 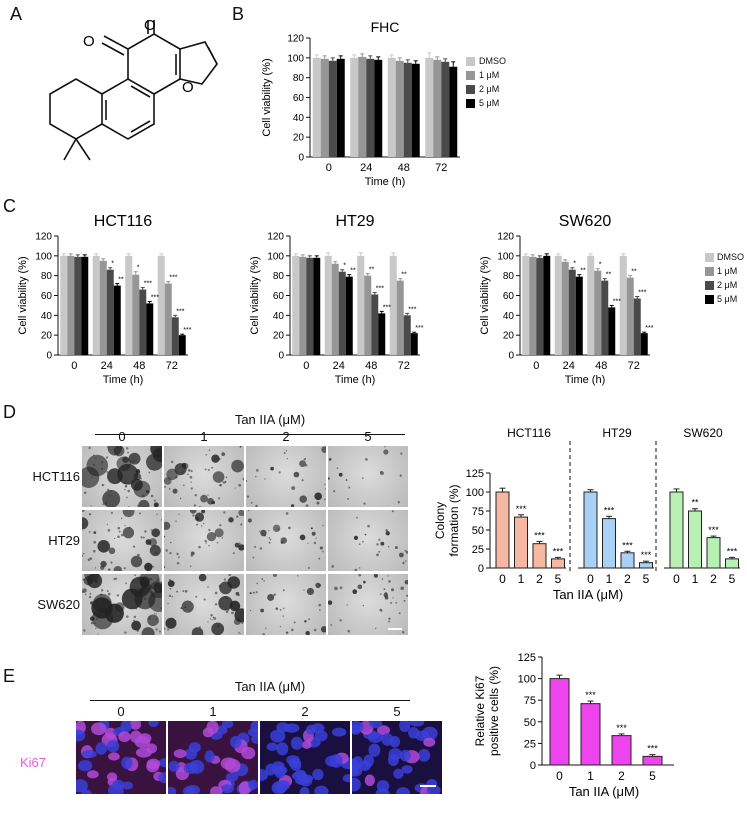 What do you see at coordinates (301, 158) in the screenshot?
I see `y-tick-label: 0` at bounding box center [301, 158].